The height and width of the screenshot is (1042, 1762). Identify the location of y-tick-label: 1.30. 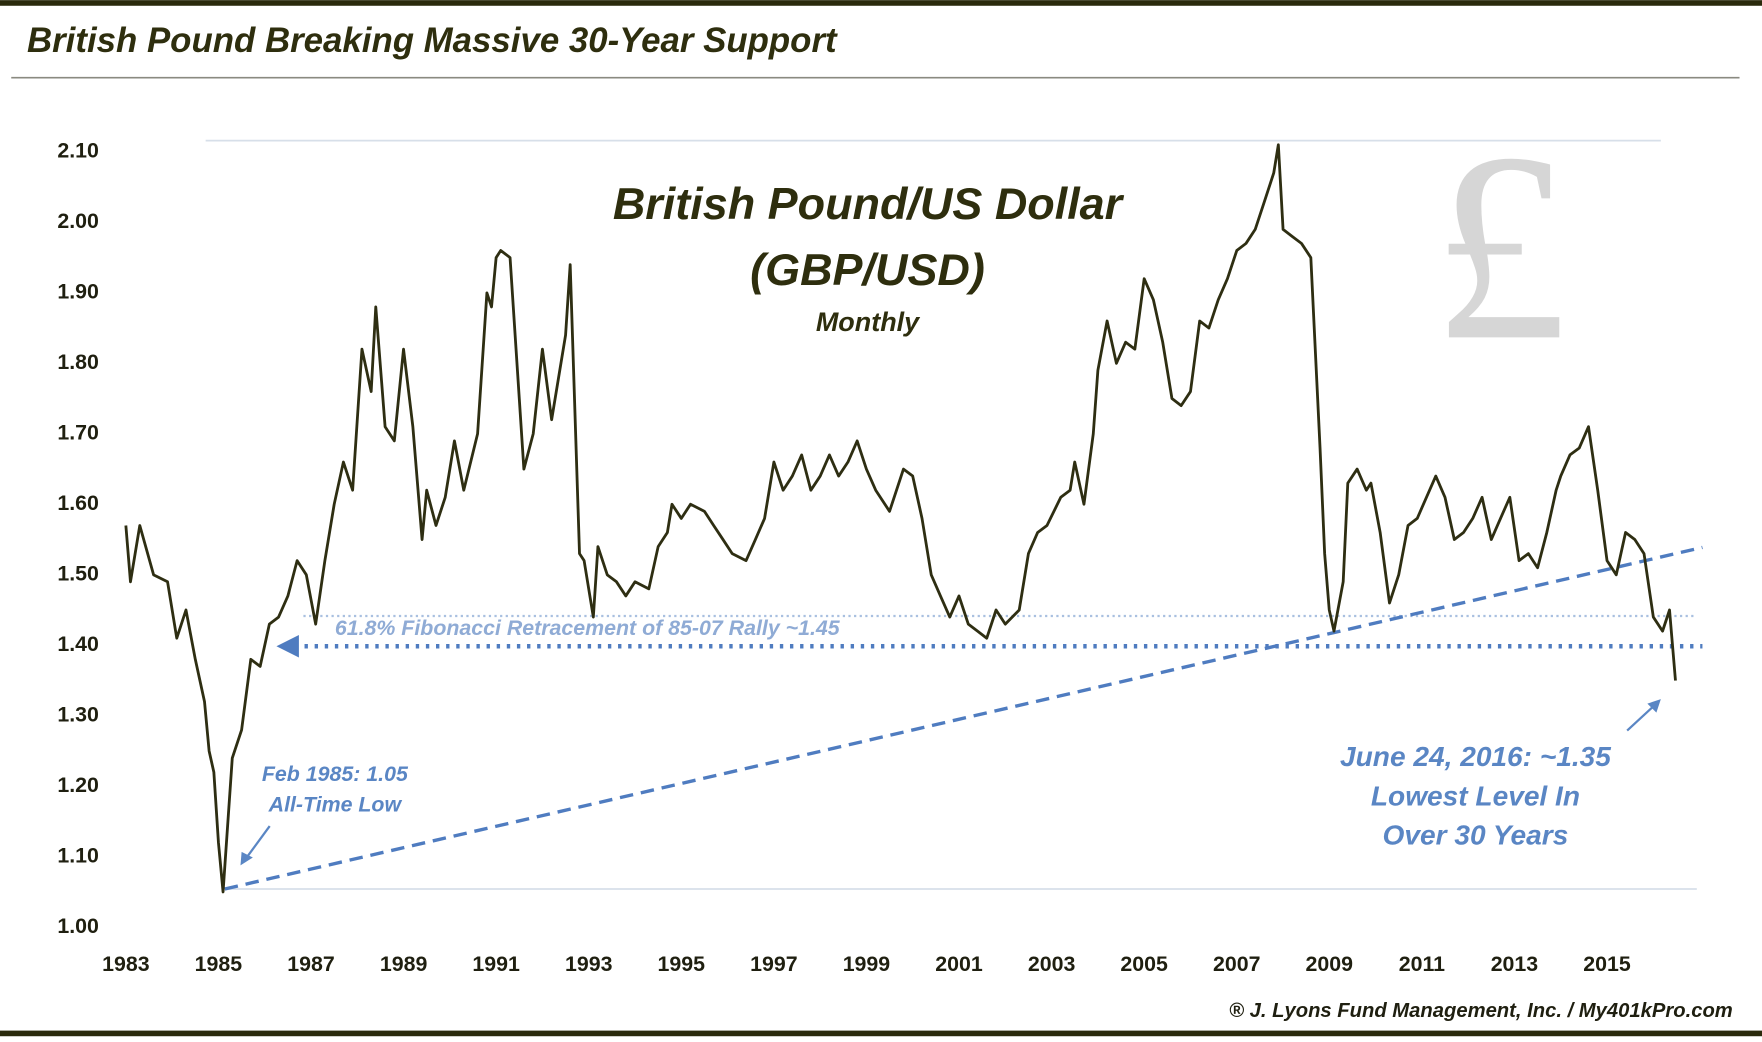
(78, 714).